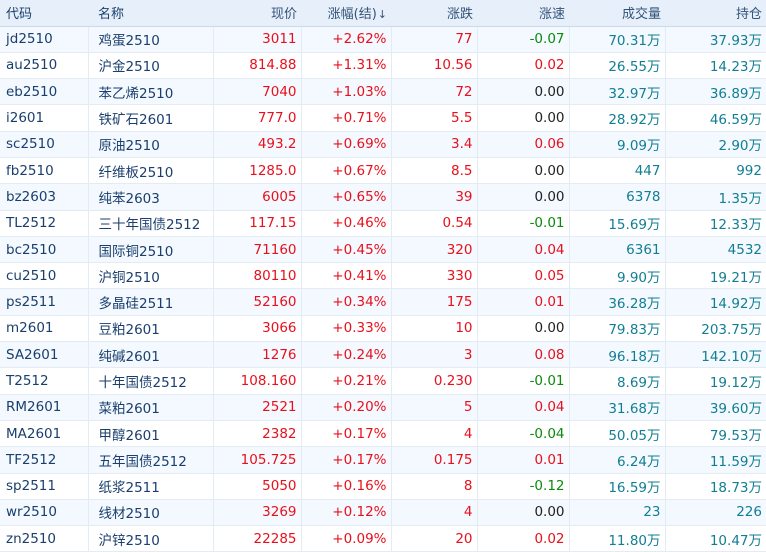 Image resolution: width=766 pixels, height=552 pixels. I want to click on code-cell: fb2510, so click(44, 171).